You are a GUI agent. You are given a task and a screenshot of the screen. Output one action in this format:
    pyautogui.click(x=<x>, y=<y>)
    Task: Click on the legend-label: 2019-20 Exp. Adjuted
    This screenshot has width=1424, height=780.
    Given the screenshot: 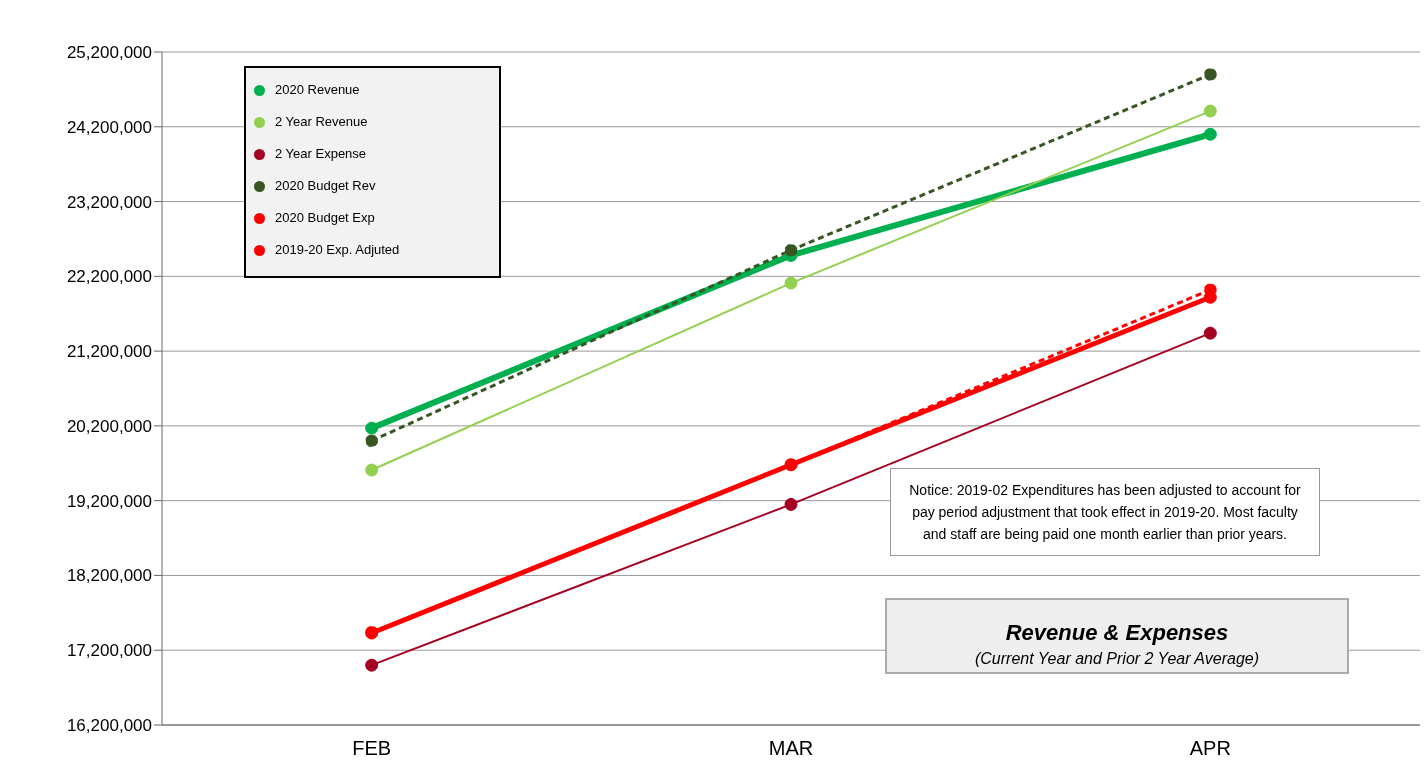 What is the action you would take?
    pyautogui.click(x=337, y=249)
    